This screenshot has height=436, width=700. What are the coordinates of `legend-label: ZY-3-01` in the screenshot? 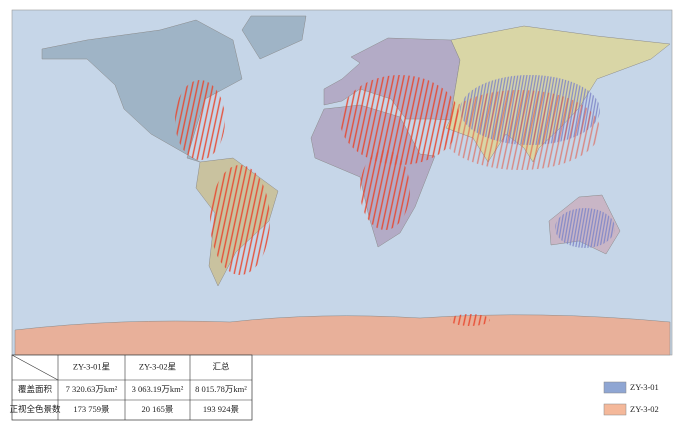 It's located at (644, 387).